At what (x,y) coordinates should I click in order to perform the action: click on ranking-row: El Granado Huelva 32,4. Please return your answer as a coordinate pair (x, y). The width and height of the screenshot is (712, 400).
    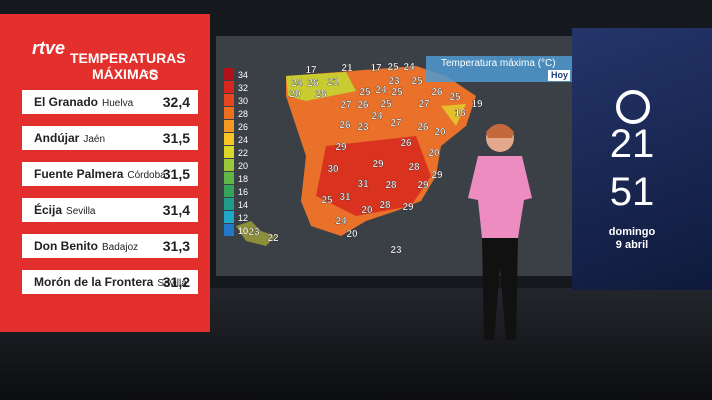
    Looking at the image, I should click on (110, 102).